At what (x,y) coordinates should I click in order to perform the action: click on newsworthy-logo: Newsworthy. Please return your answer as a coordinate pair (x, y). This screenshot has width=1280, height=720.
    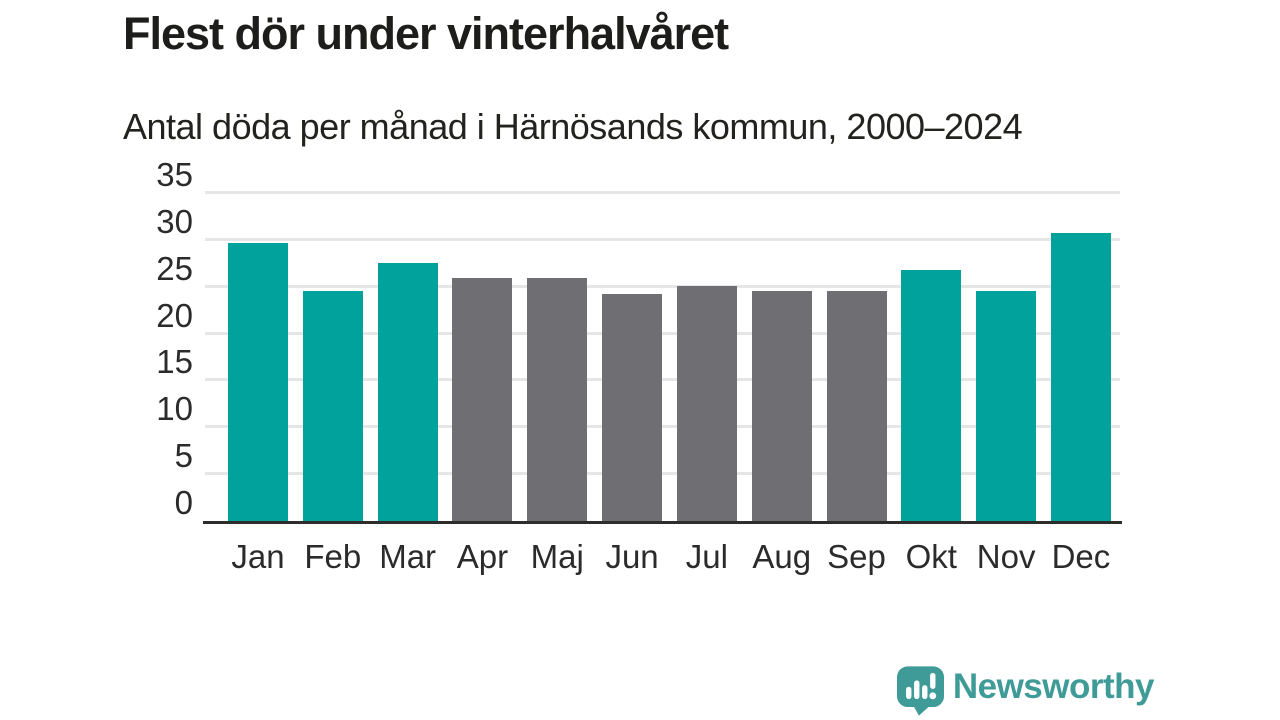
    Looking at the image, I should click on (1025, 691).